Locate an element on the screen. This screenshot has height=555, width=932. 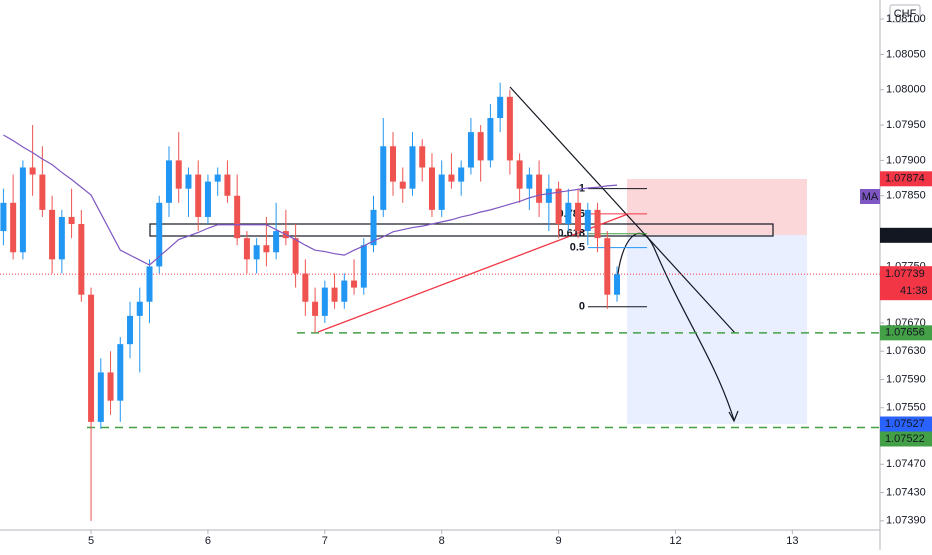
price-label: 1.07874 is located at coordinates (905, 179).